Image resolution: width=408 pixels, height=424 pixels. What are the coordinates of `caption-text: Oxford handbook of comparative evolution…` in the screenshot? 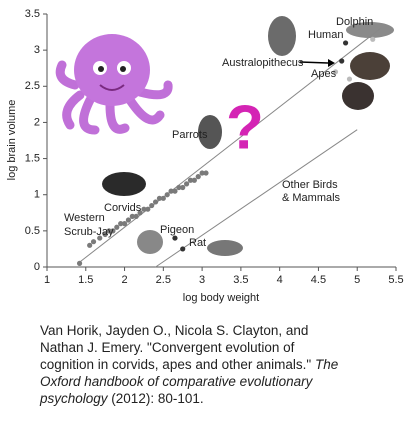 It's located at (176, 381).